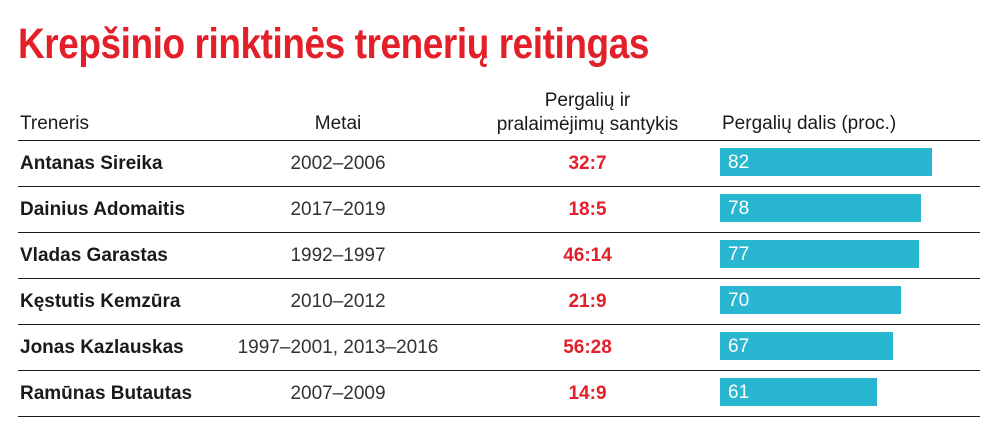 This screenshot has height=441, width=1000. What do you see at coordinates (338, 163) in the screenshot?
I see `coach-years: 2002–2006` at bounding box center [338, 163].